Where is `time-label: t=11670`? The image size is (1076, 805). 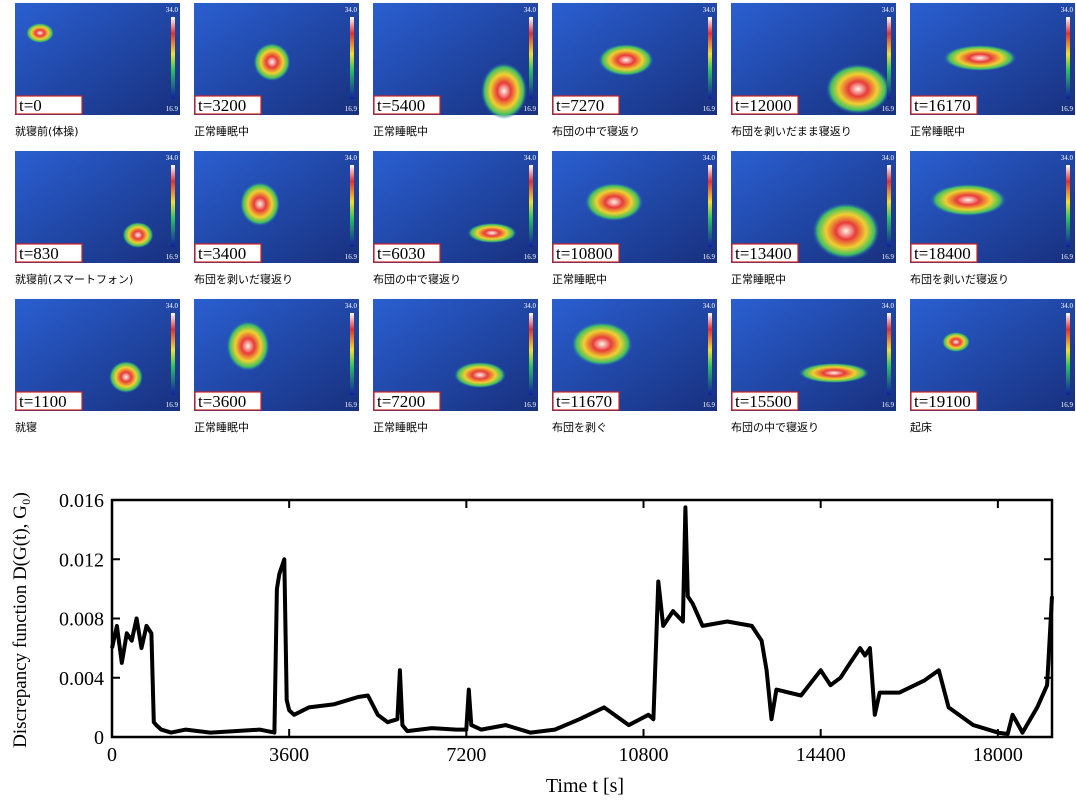 time-label: t=11670 is located at coordinates (584, 401).